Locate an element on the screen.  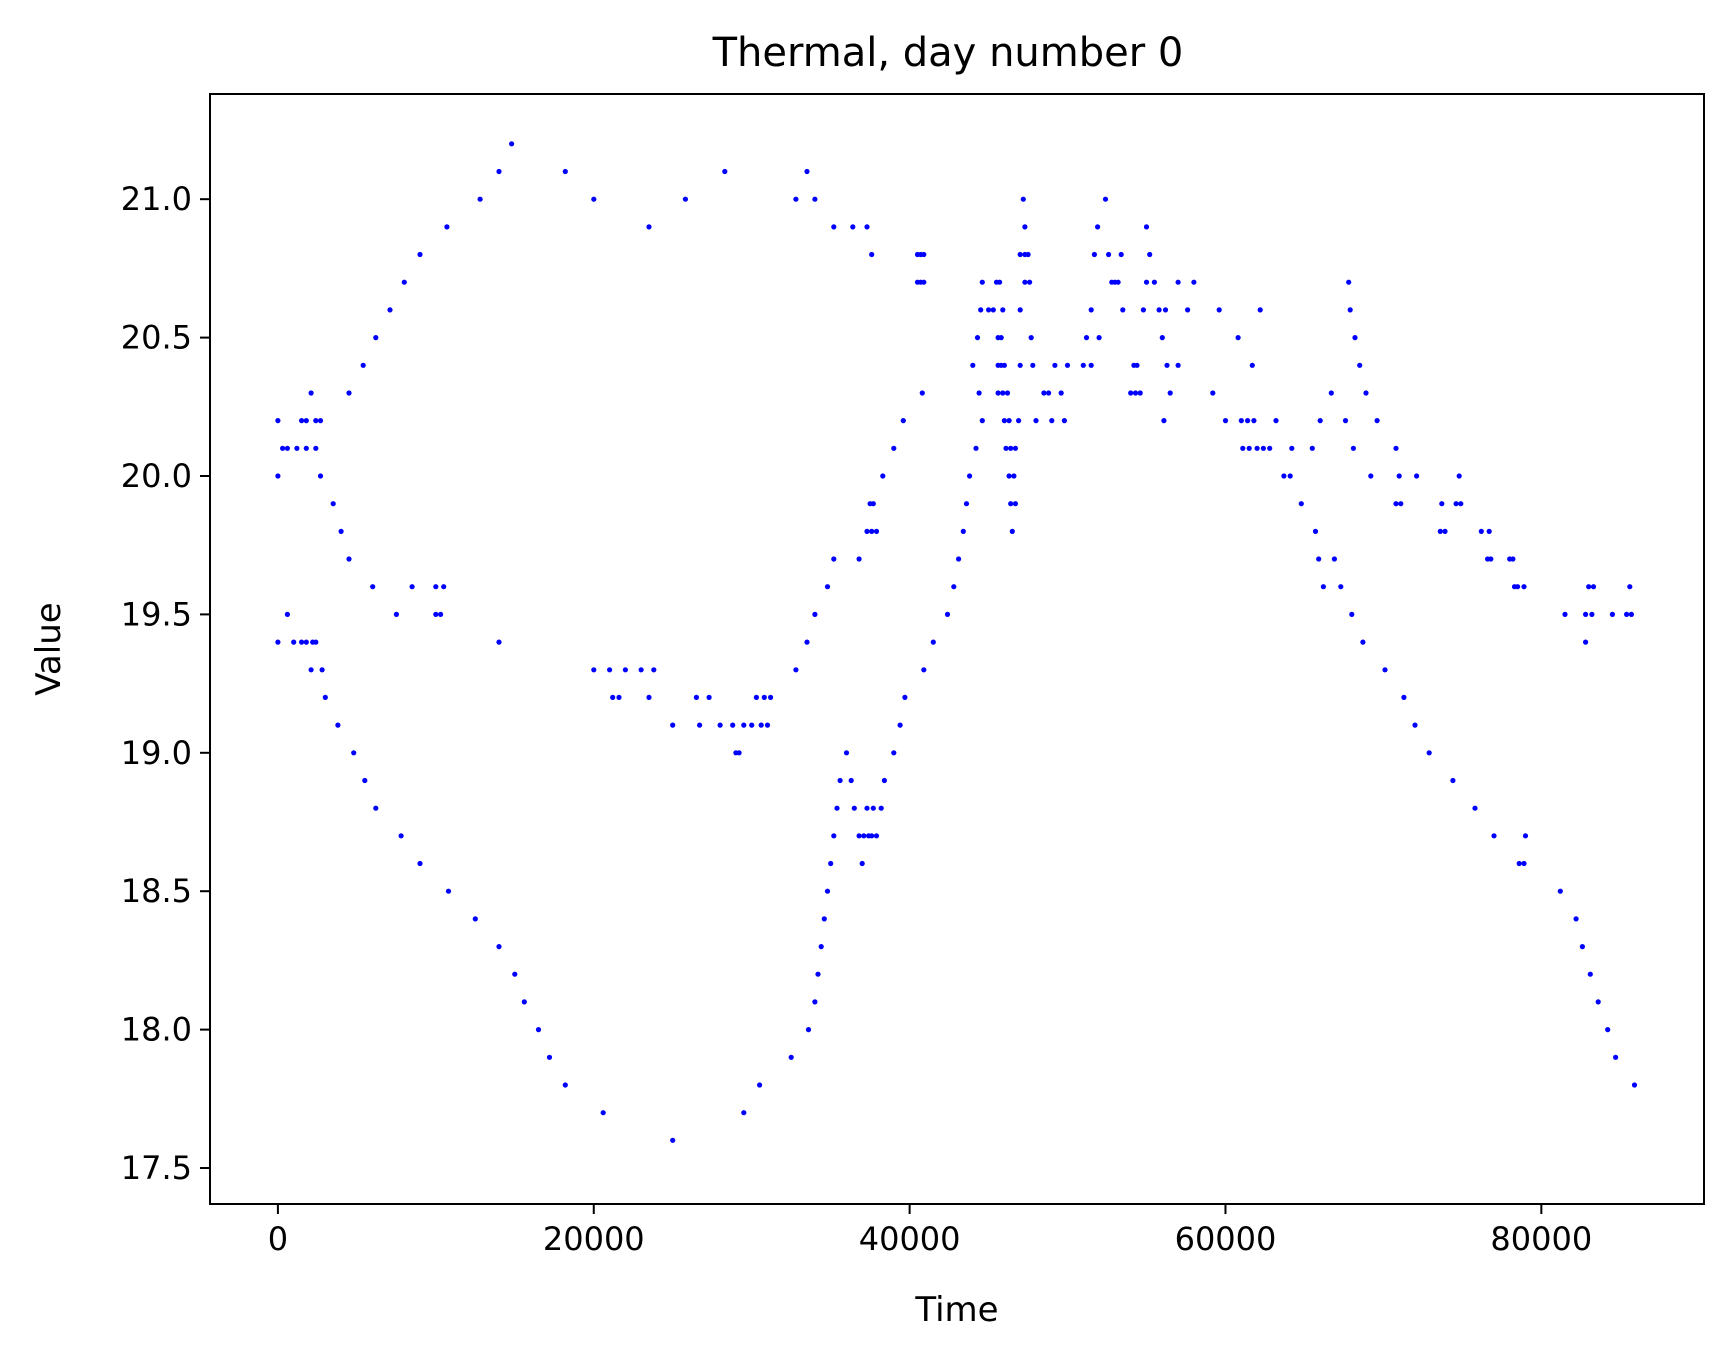
x-tick-label: 40000 is located at coordinates (910, 1239).